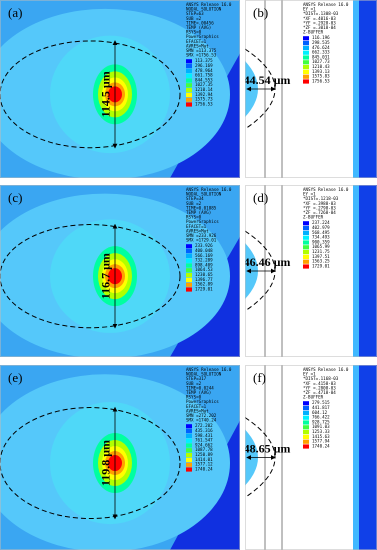  What do you see at coordinates (321, 426) in the screenshot?
I see `legend-value: 1091.03` at bounding box center [321, 426].